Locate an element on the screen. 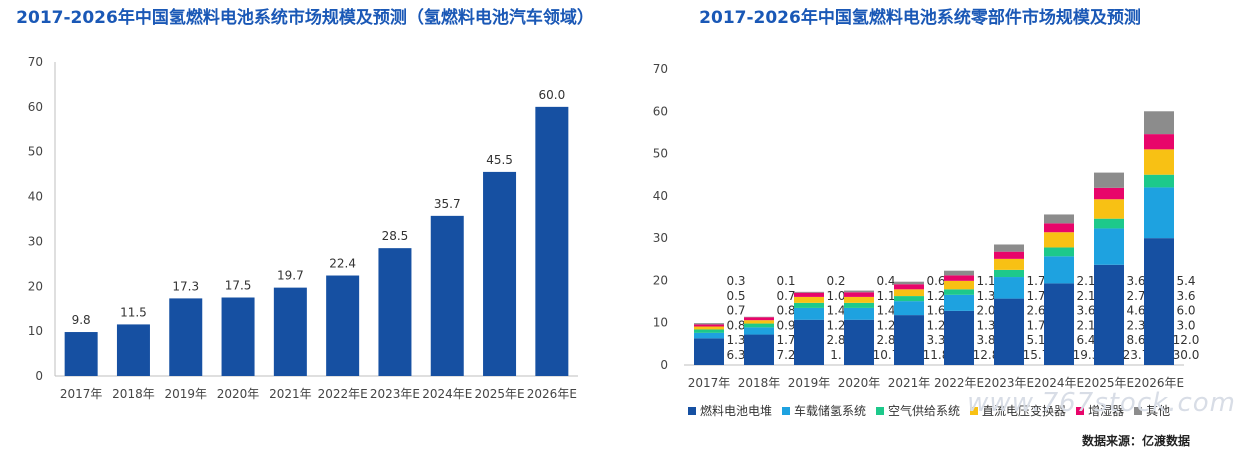 Image resolution: width=1248 pixels, height=460 pixels. legend-item: 直流电压变换器 is located at coordinates (1018, 410).